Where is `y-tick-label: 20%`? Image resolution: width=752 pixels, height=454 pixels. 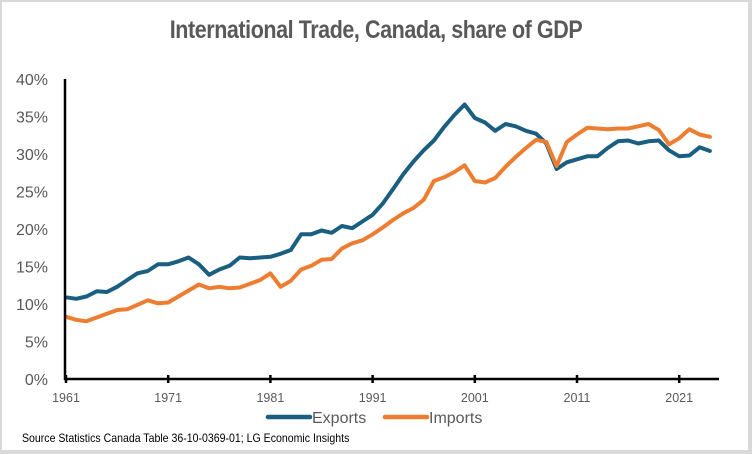
y-tick-label: 20% is located at coordinates (32, 230).